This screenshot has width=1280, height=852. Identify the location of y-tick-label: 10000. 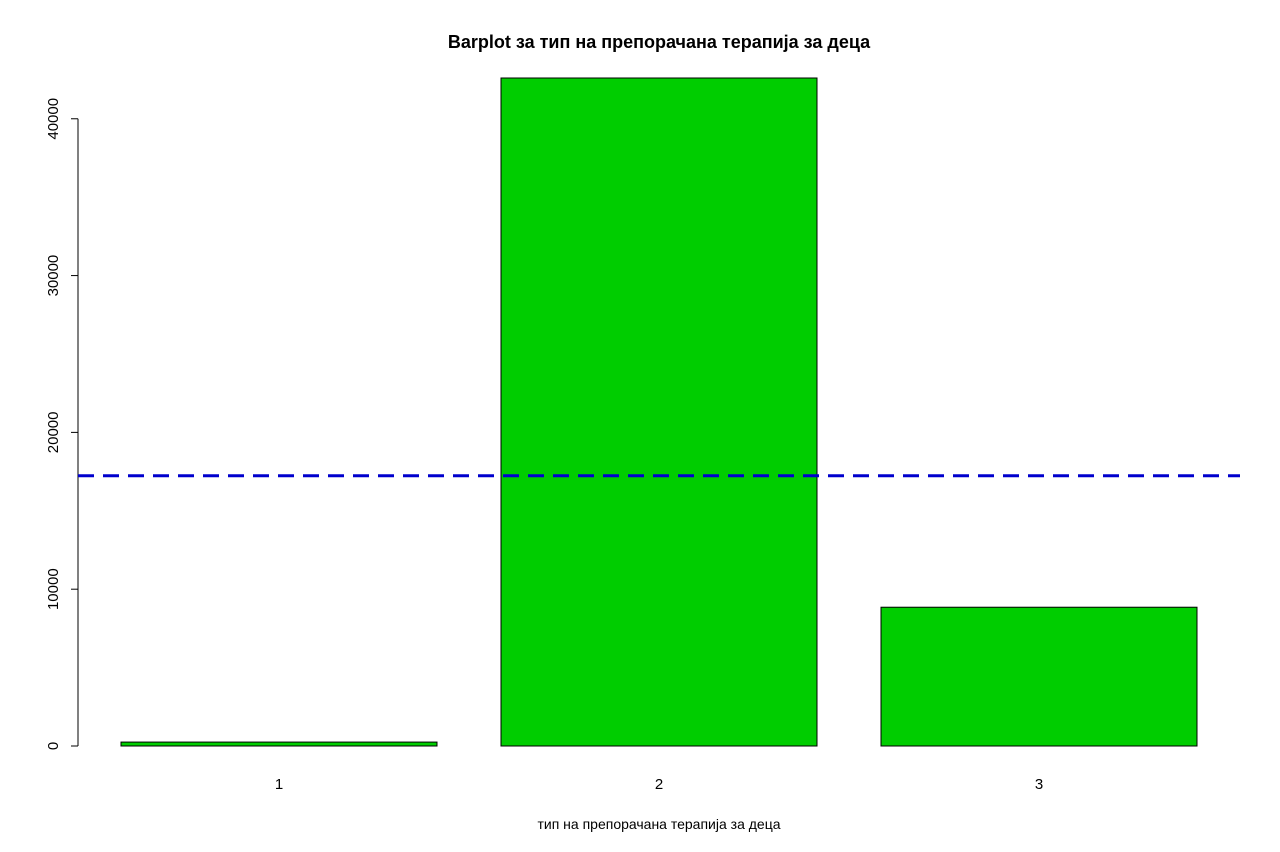
(53, 589).